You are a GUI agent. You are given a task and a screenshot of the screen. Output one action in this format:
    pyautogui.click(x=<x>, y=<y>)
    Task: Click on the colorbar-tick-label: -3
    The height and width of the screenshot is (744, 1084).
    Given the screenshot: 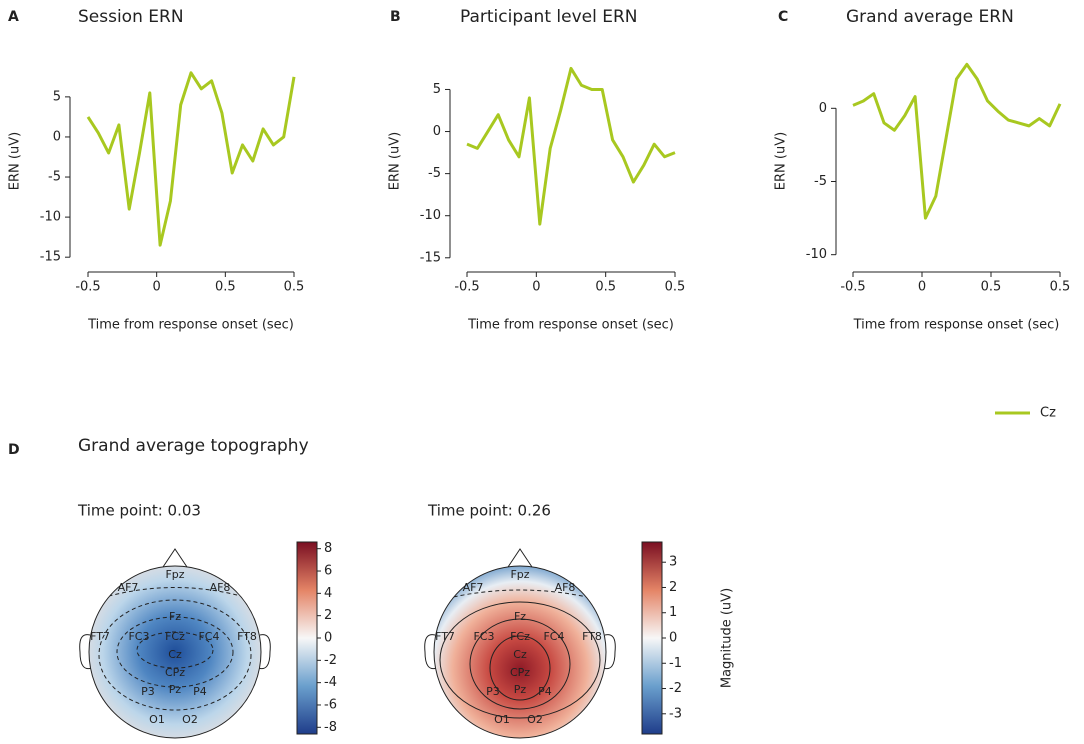 What is the action you would take?
    pyautogui.click(x=675, y=713)
    